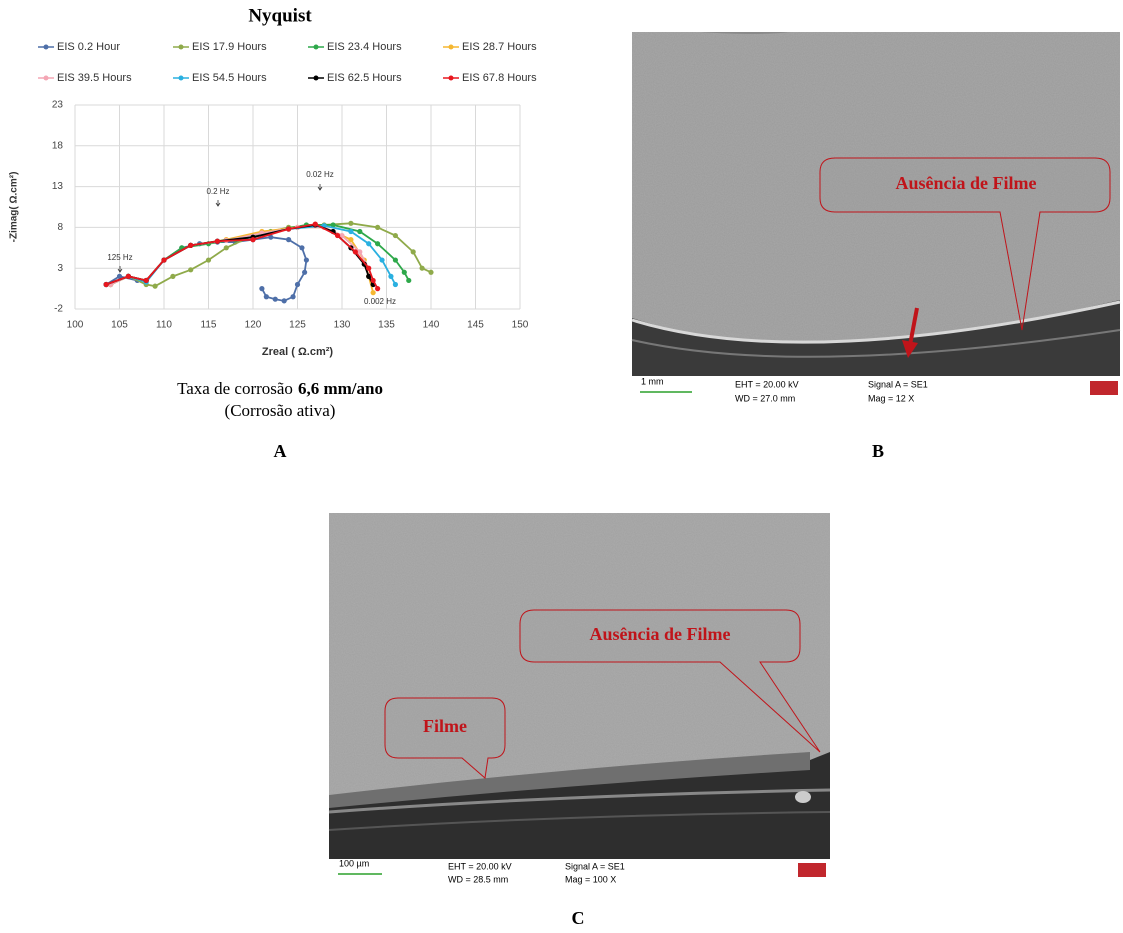  I want to click on panel-label: B, so click(878, 451).